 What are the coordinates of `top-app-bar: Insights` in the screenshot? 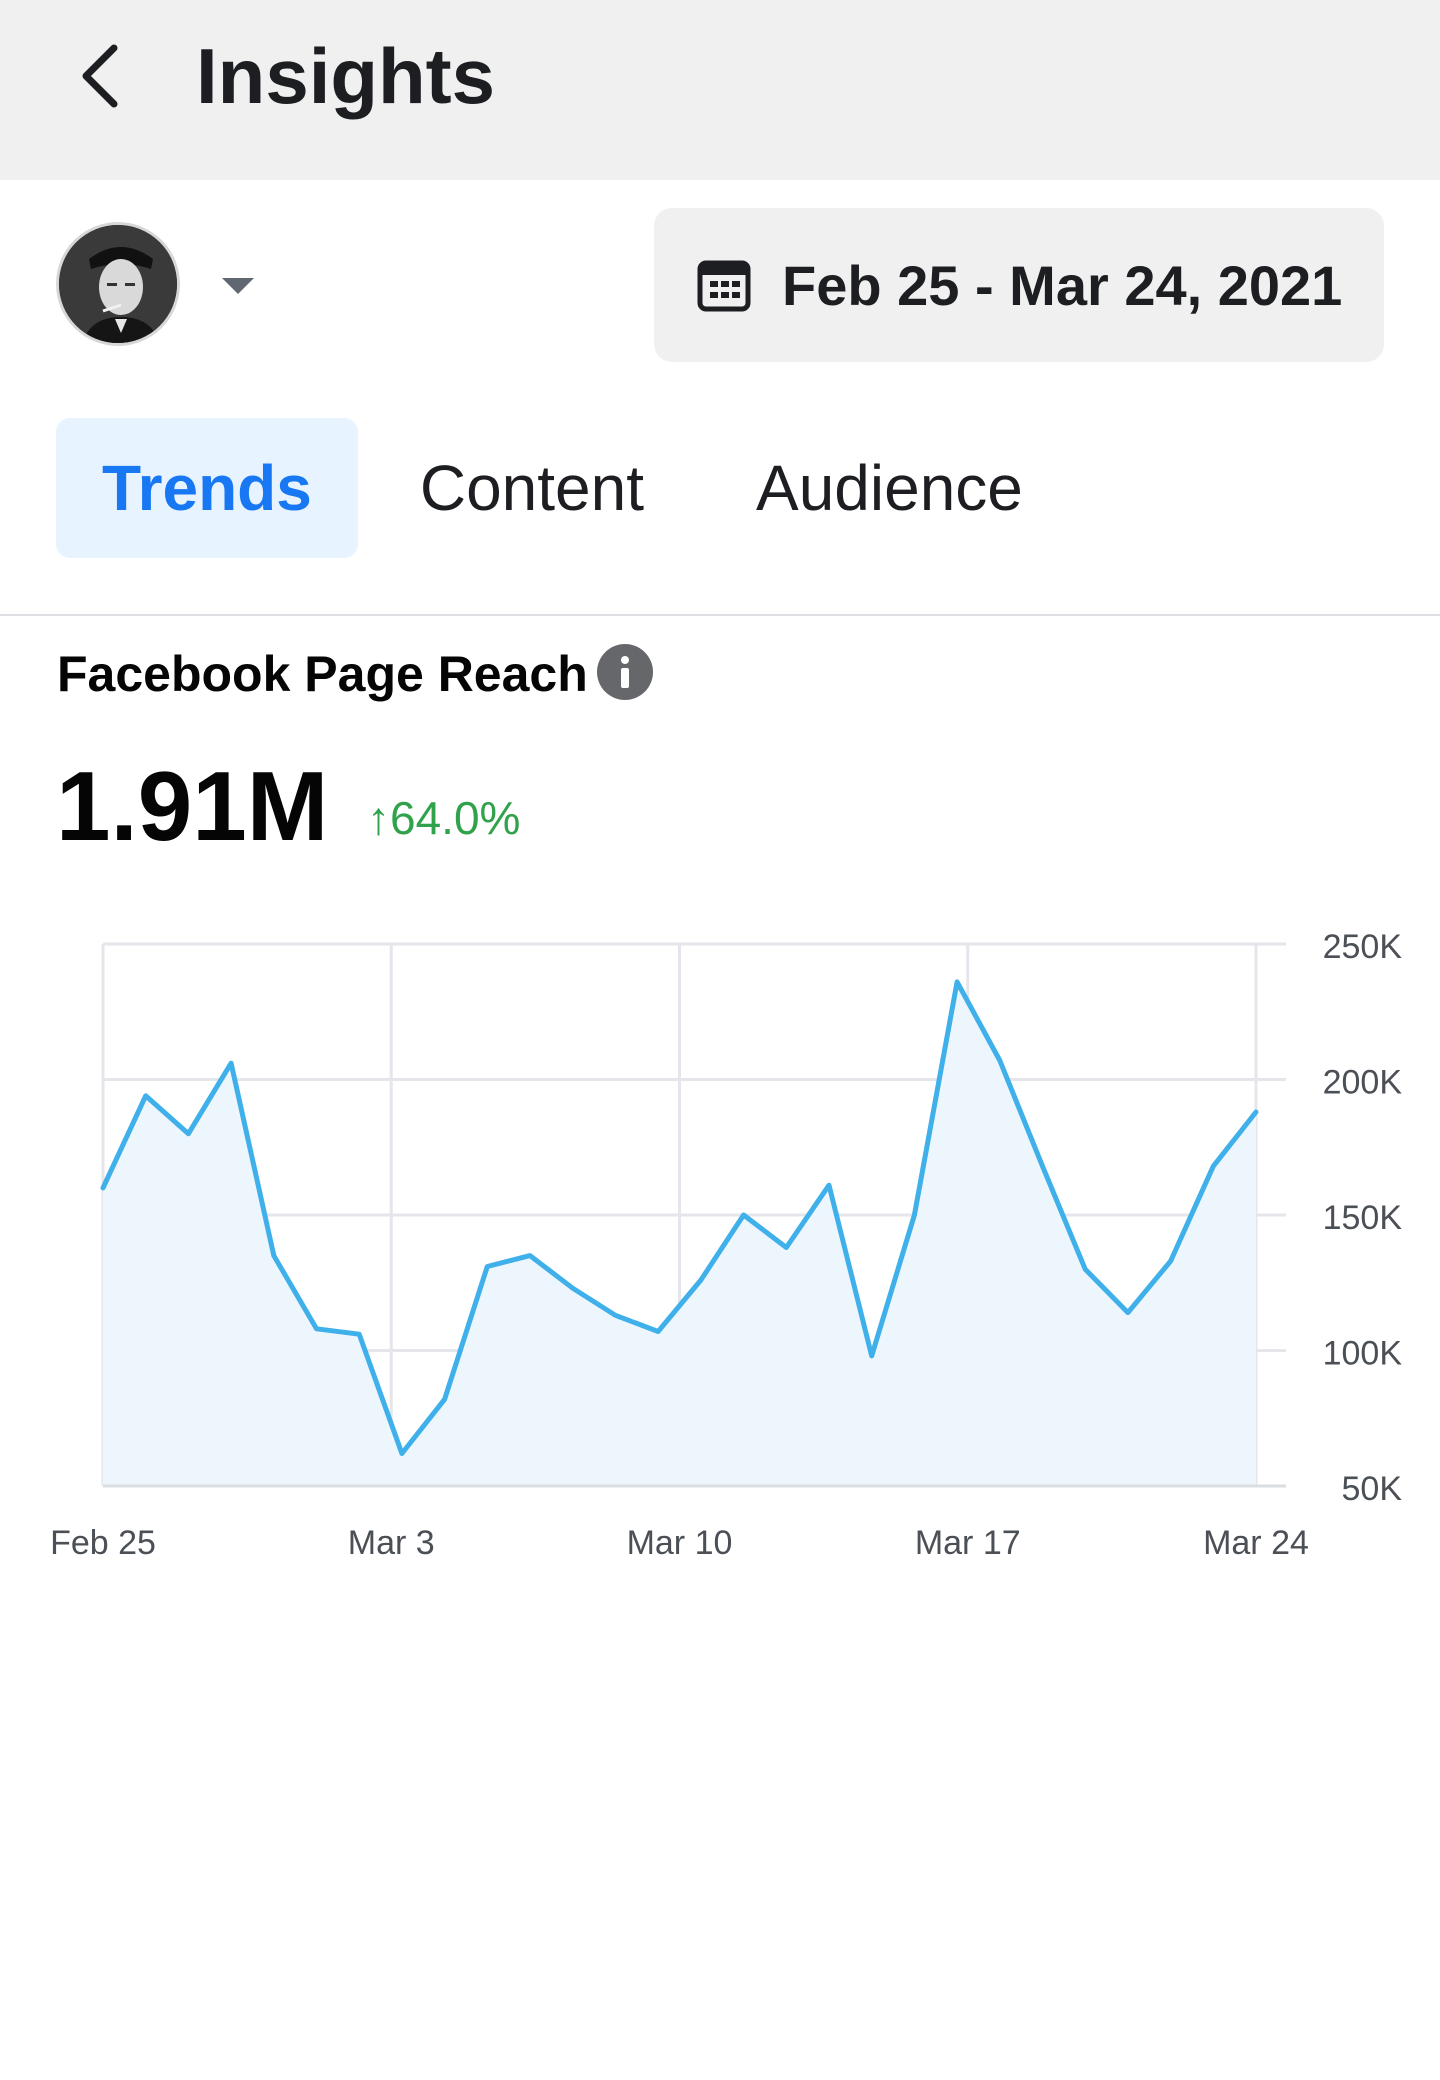 It's located at (720, 90).